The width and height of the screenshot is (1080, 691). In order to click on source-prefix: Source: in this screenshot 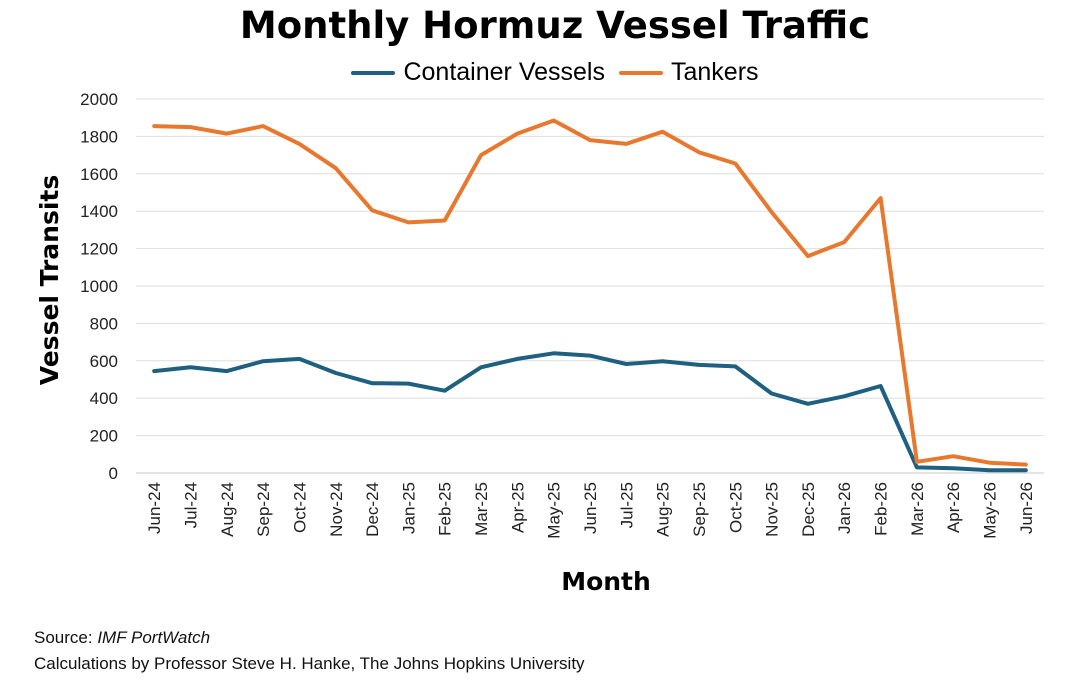, I will do `click(66, 637)`.